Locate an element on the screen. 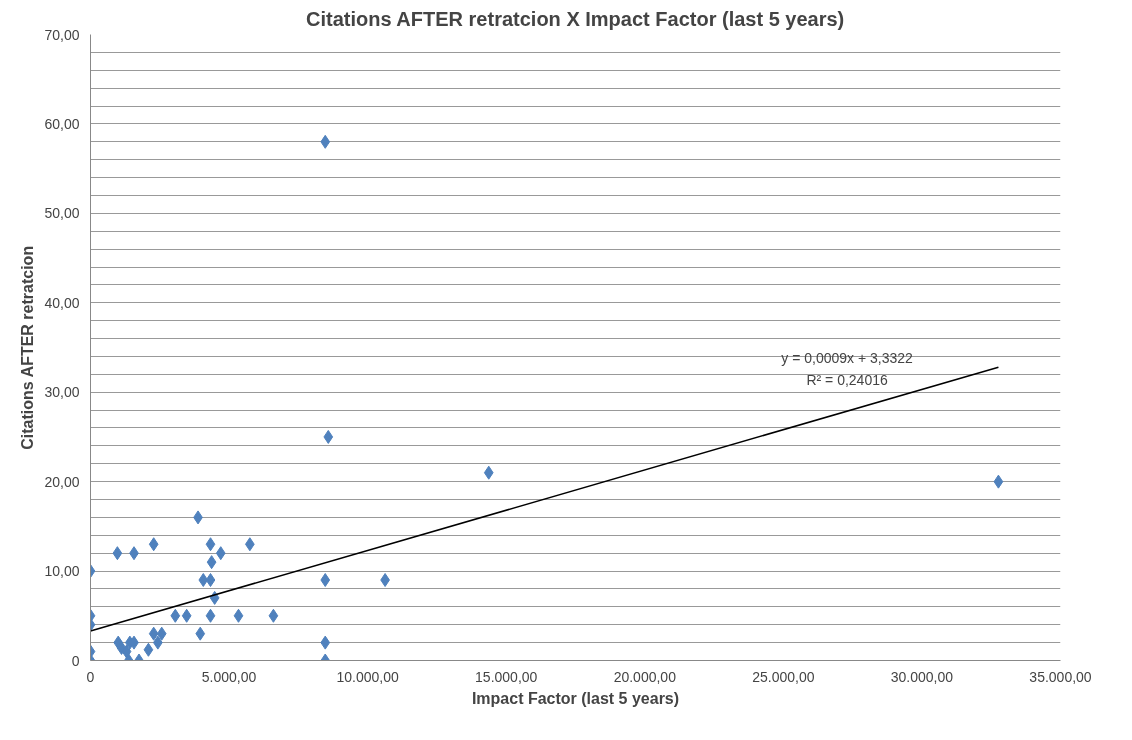 Image resolution: width=1132 pixels, height=740 pixels. x-tick-label: 25.000,00 is located at coordinates (783, 676).